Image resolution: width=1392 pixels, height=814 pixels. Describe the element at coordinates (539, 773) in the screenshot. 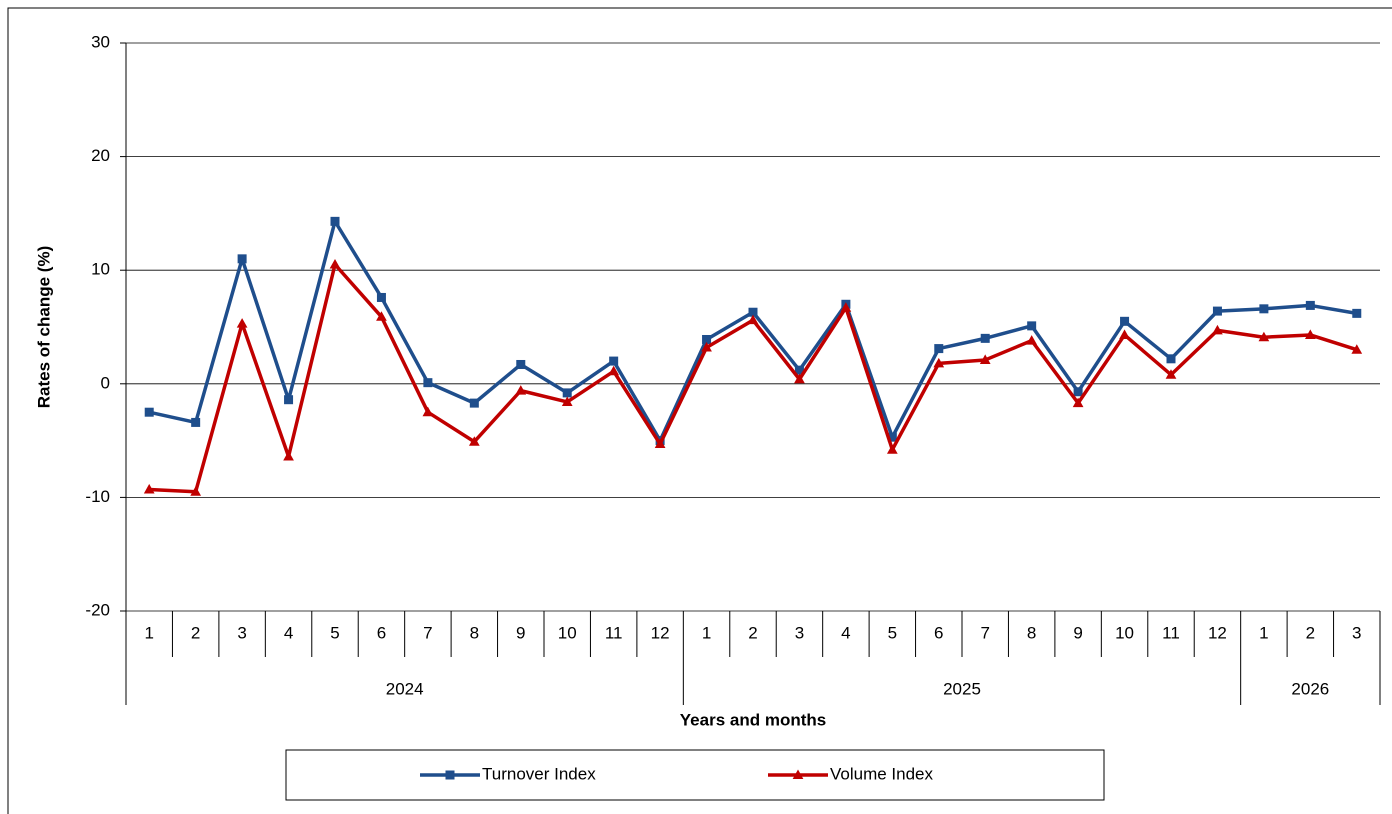

I see `legend-label: Turnover Index` at that location.